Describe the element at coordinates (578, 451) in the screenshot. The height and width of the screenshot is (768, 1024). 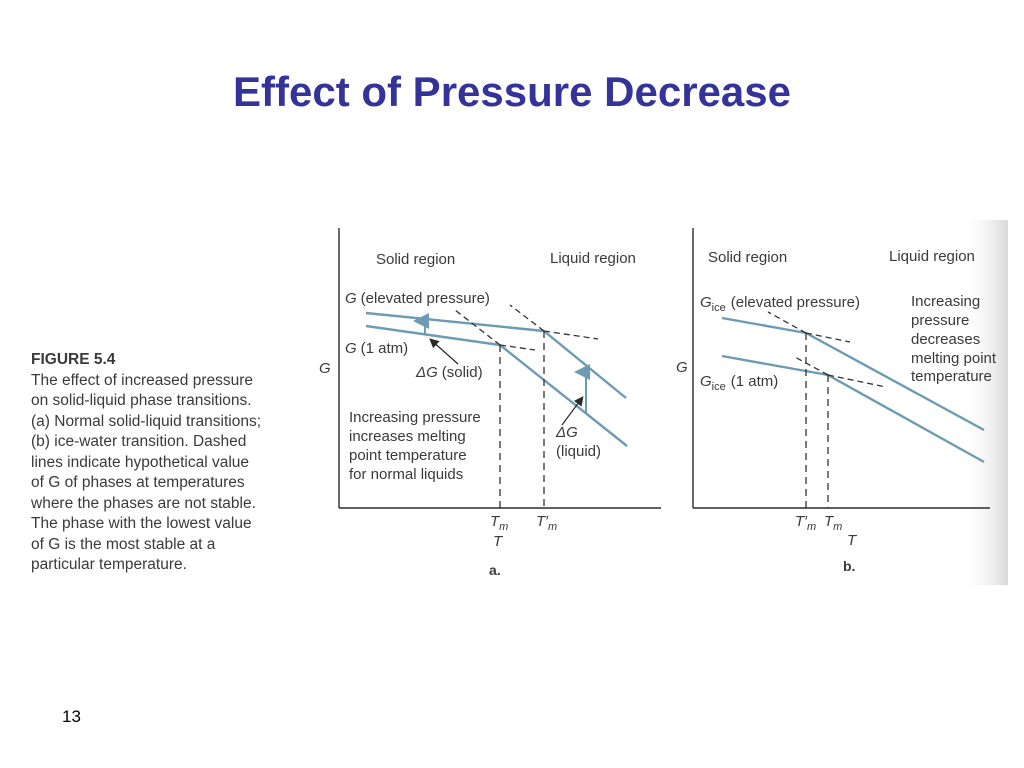
I see `panel-a-delta-g-liquid-label: (liquid)` at that location.